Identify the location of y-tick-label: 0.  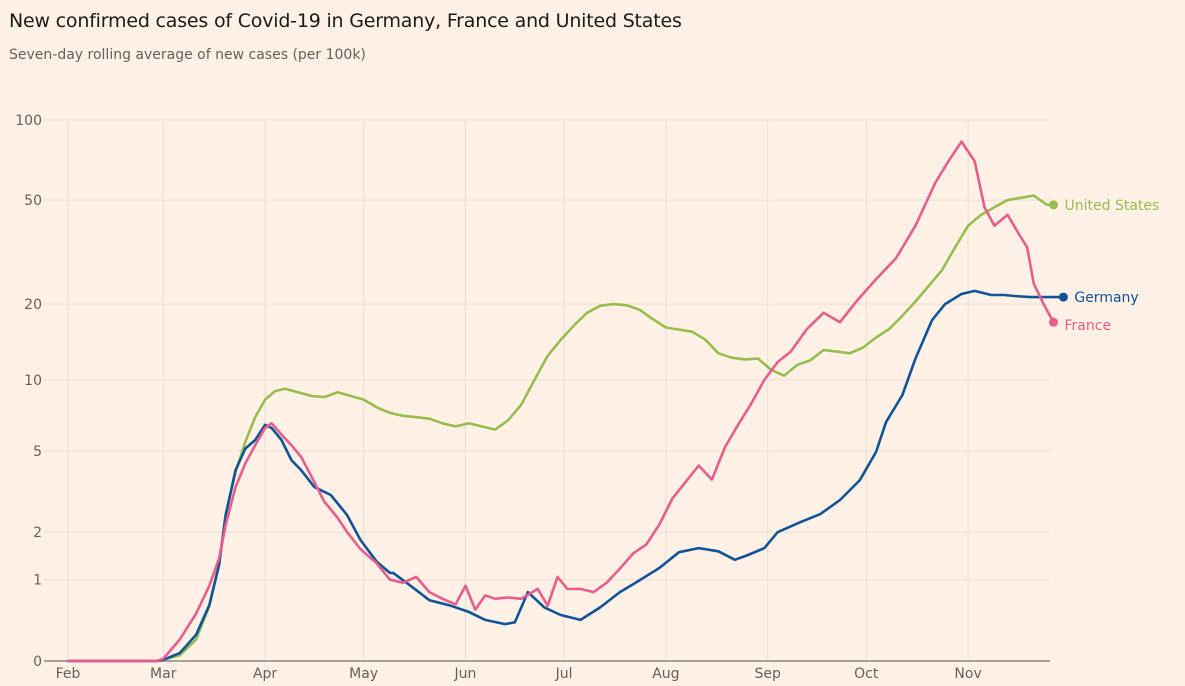
(37, 662).